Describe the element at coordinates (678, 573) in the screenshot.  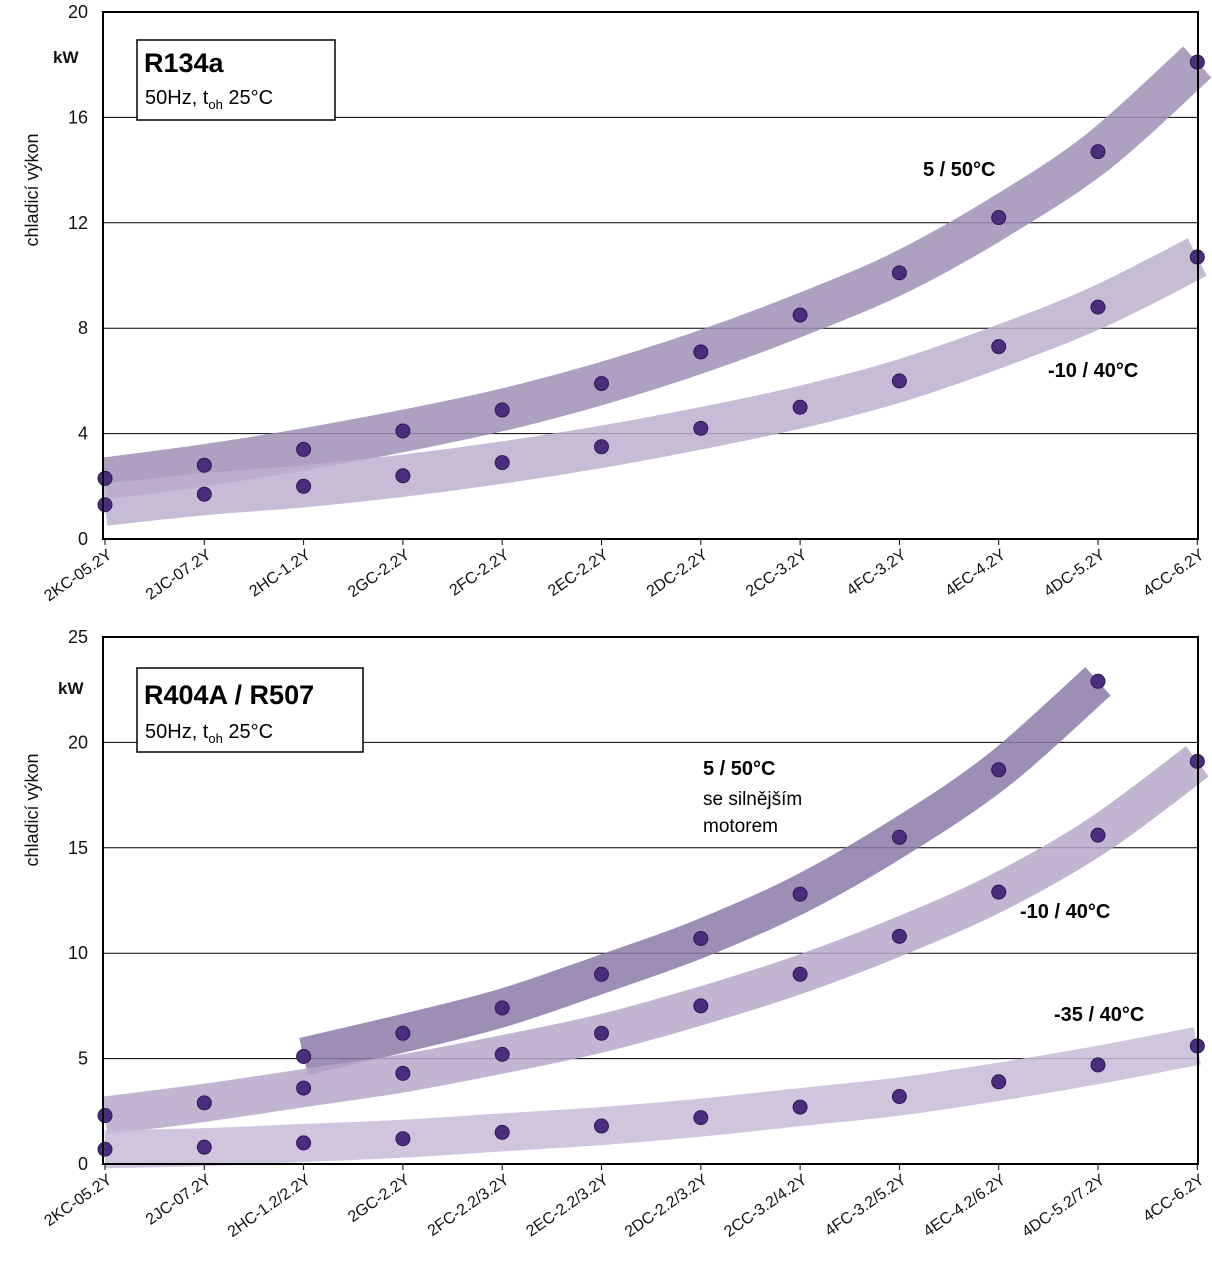
I see `x-tick-label: 2DC-2.2Y` at that location.